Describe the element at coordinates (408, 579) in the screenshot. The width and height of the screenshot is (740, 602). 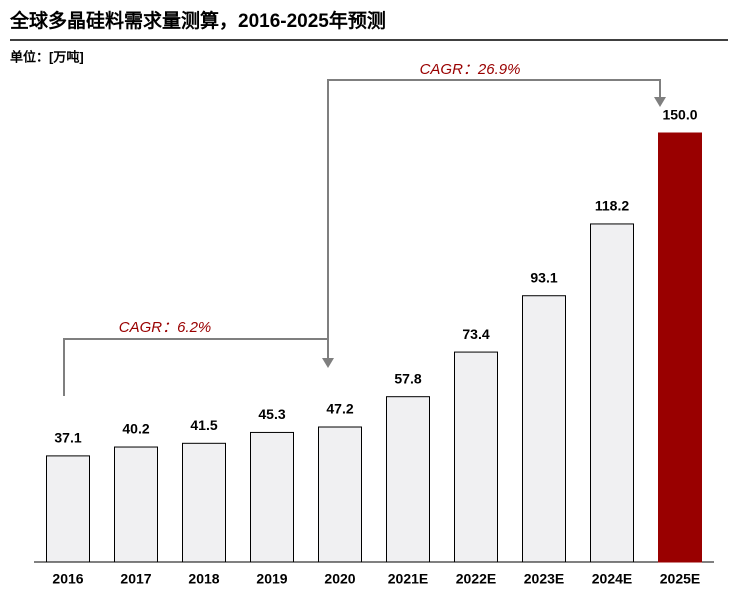
I see `x-tick-label: 2021E` at that location.